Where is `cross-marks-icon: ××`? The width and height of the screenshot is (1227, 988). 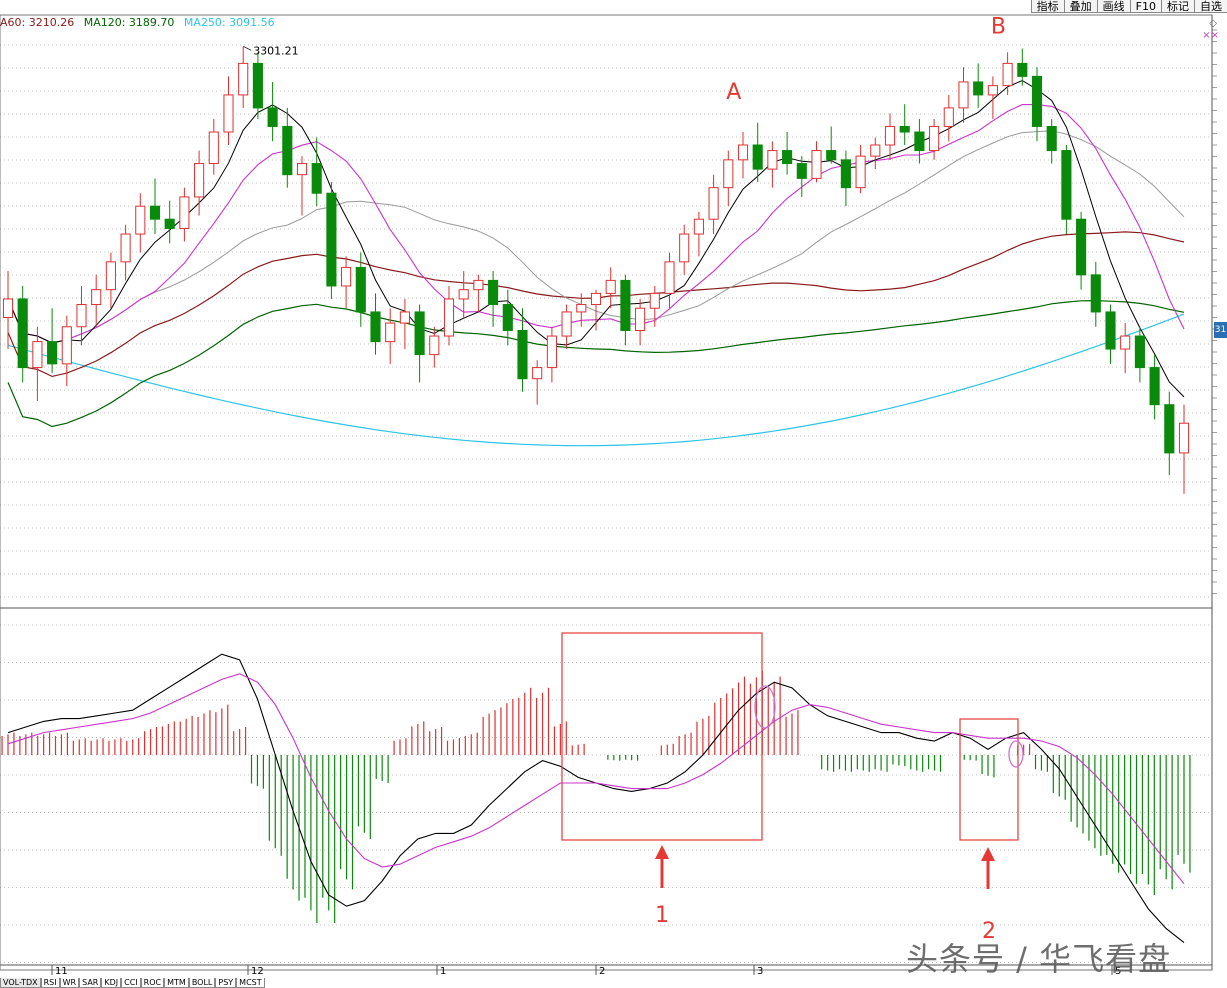 cross-marks-icon: ×× is located at coordinates (1210, 35).